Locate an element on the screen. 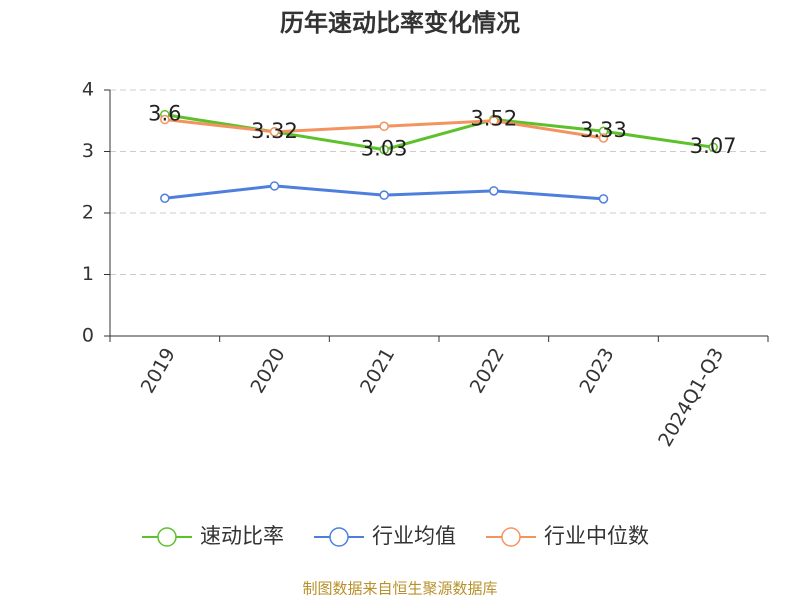 Image resolution: width=800 pixels, height=600 pixels. data-label: 3.52 is located at coordinates (493, 119).